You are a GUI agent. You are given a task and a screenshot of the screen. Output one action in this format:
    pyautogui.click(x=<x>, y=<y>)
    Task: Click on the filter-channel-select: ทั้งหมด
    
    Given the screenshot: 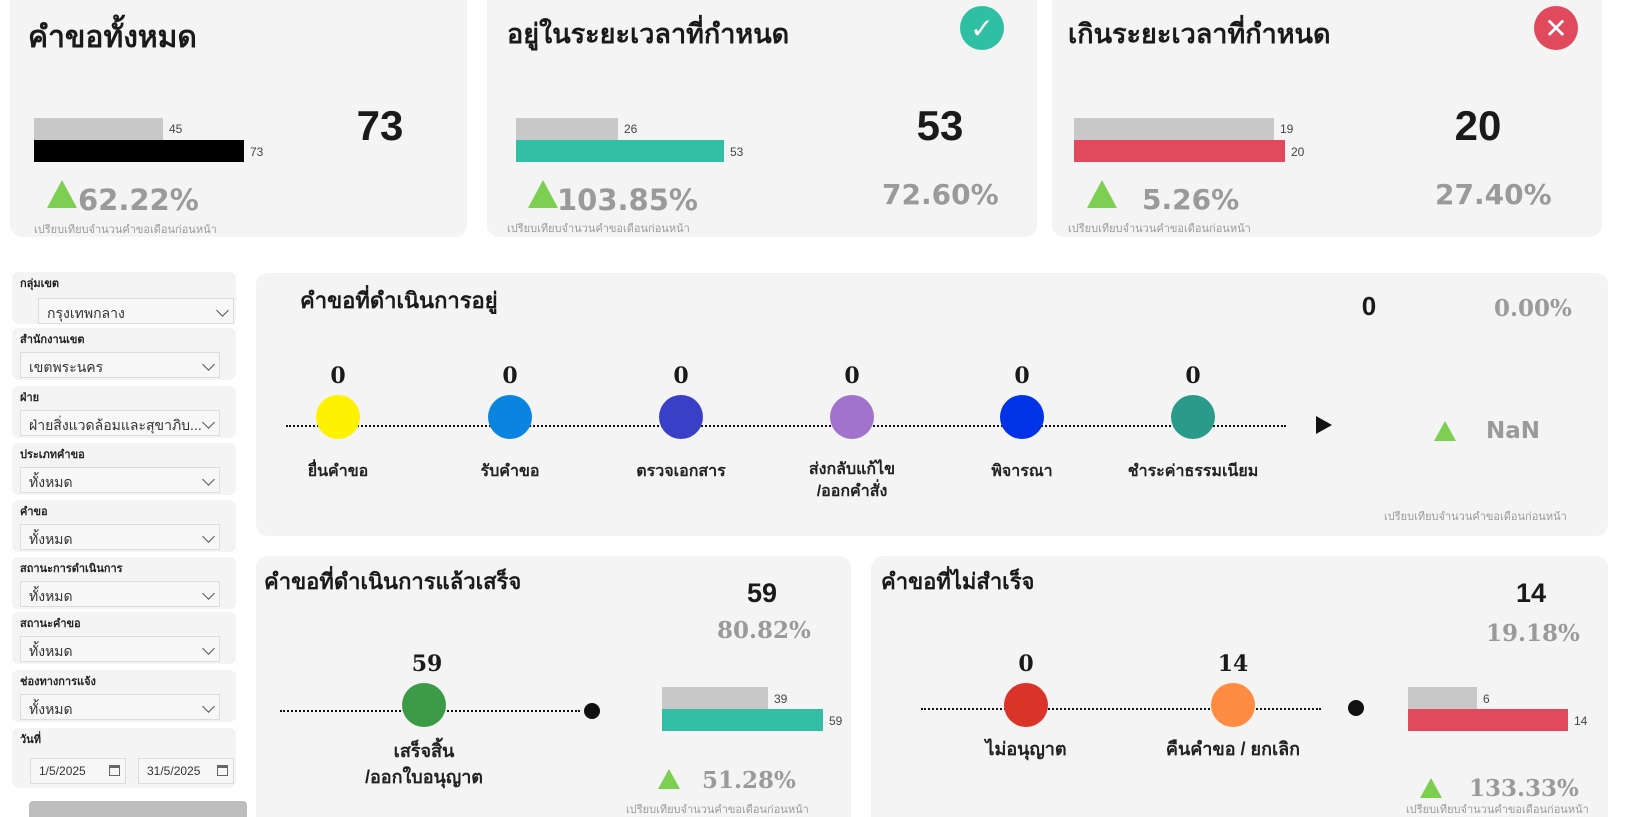 What is the action you would take?
    pyautogui.click(x=120, y=707)
    